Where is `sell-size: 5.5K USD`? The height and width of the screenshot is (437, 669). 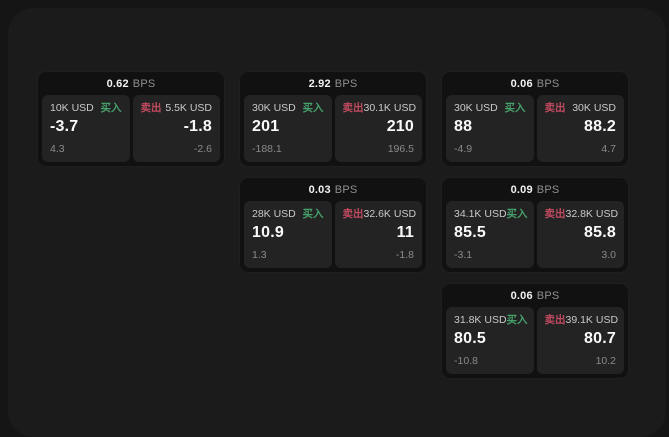 sell-size: 5.5K USD is located at coordinates (188, 108).